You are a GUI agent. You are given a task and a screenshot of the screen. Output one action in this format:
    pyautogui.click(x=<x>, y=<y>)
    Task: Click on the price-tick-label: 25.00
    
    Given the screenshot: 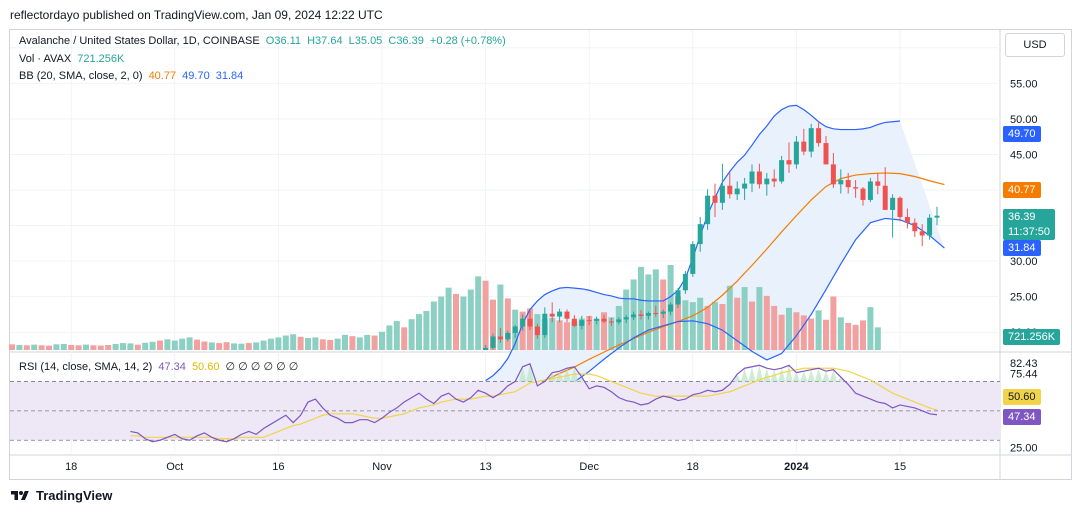 What is the action you would take?
    pyautogui.click(x=1024, y=298)
    